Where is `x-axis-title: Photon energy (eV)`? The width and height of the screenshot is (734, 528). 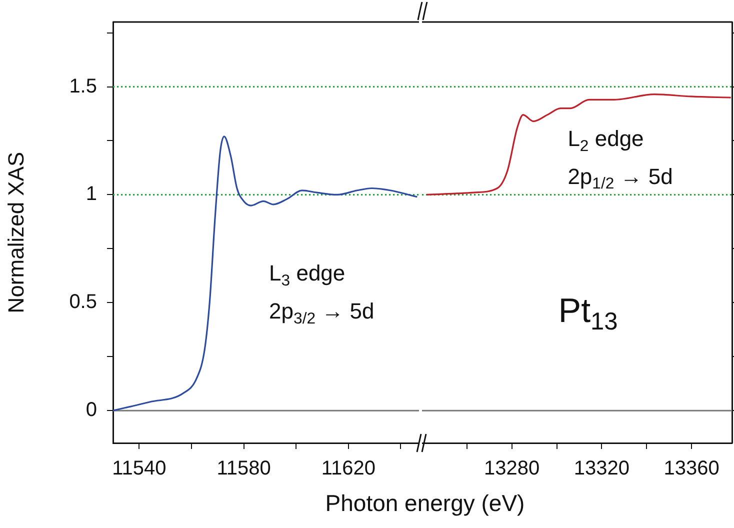
x-axis-title: Photon energy (eV) is located at coordinates (425, 503).